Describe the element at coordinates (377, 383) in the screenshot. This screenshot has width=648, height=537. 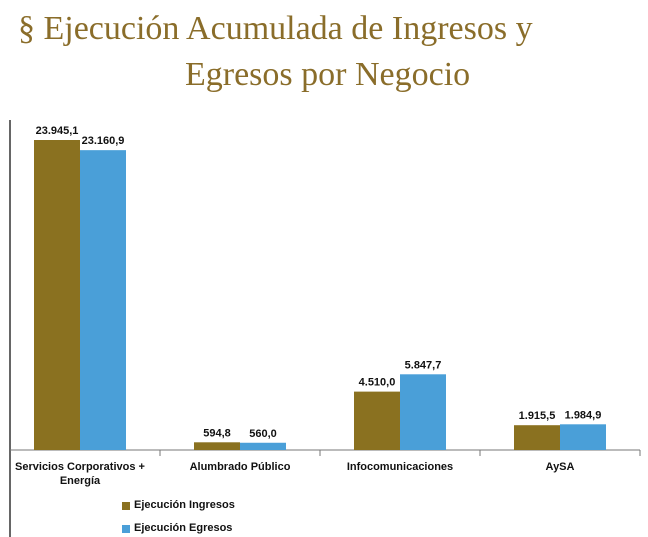
I see `value-label: 4.510,0` at that location.